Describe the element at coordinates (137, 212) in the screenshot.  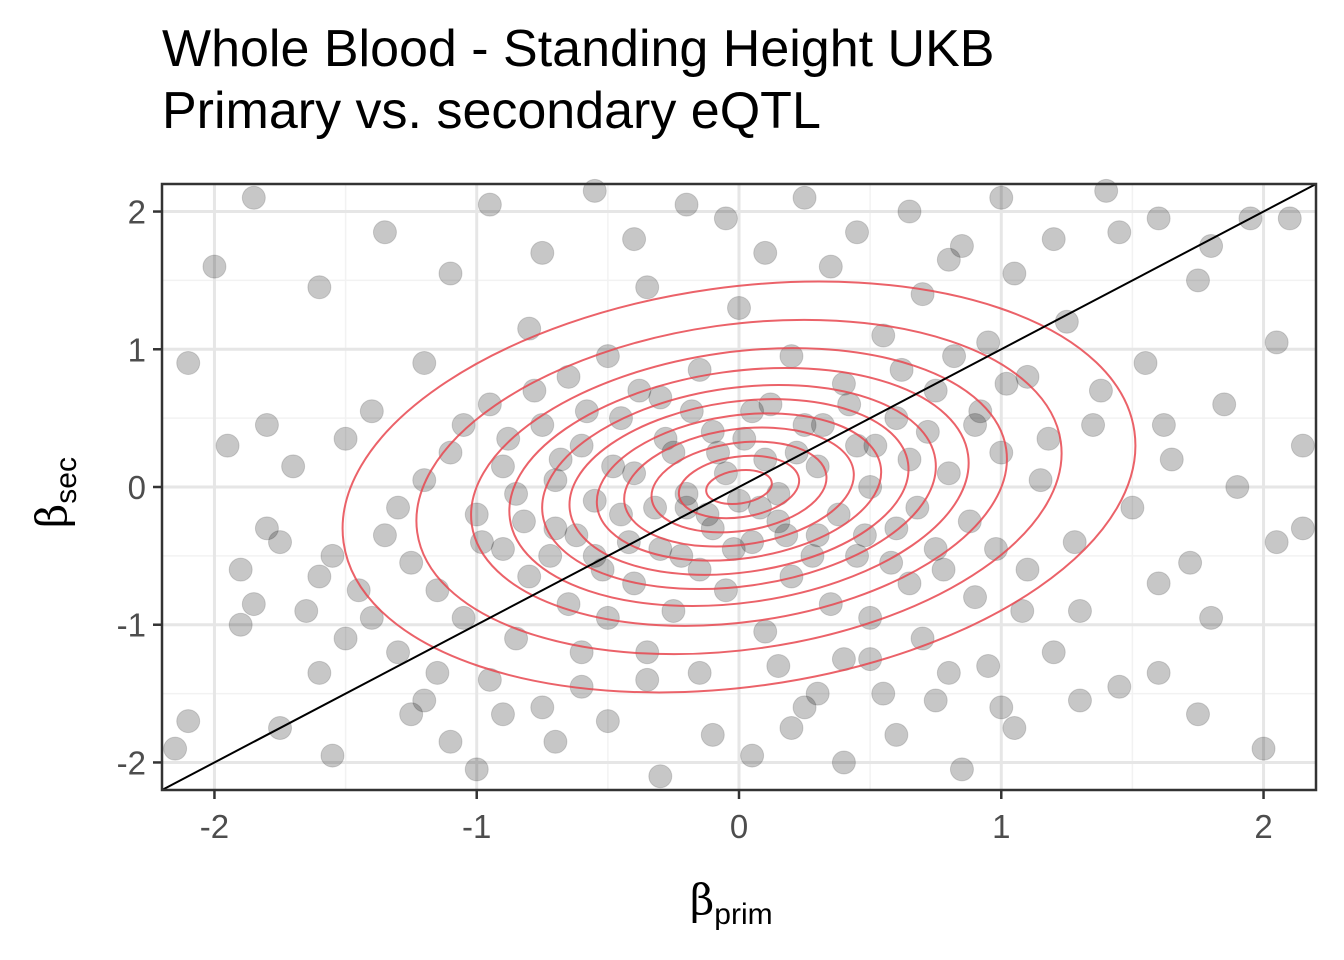
I see `y-tick-label: 2` at that location.